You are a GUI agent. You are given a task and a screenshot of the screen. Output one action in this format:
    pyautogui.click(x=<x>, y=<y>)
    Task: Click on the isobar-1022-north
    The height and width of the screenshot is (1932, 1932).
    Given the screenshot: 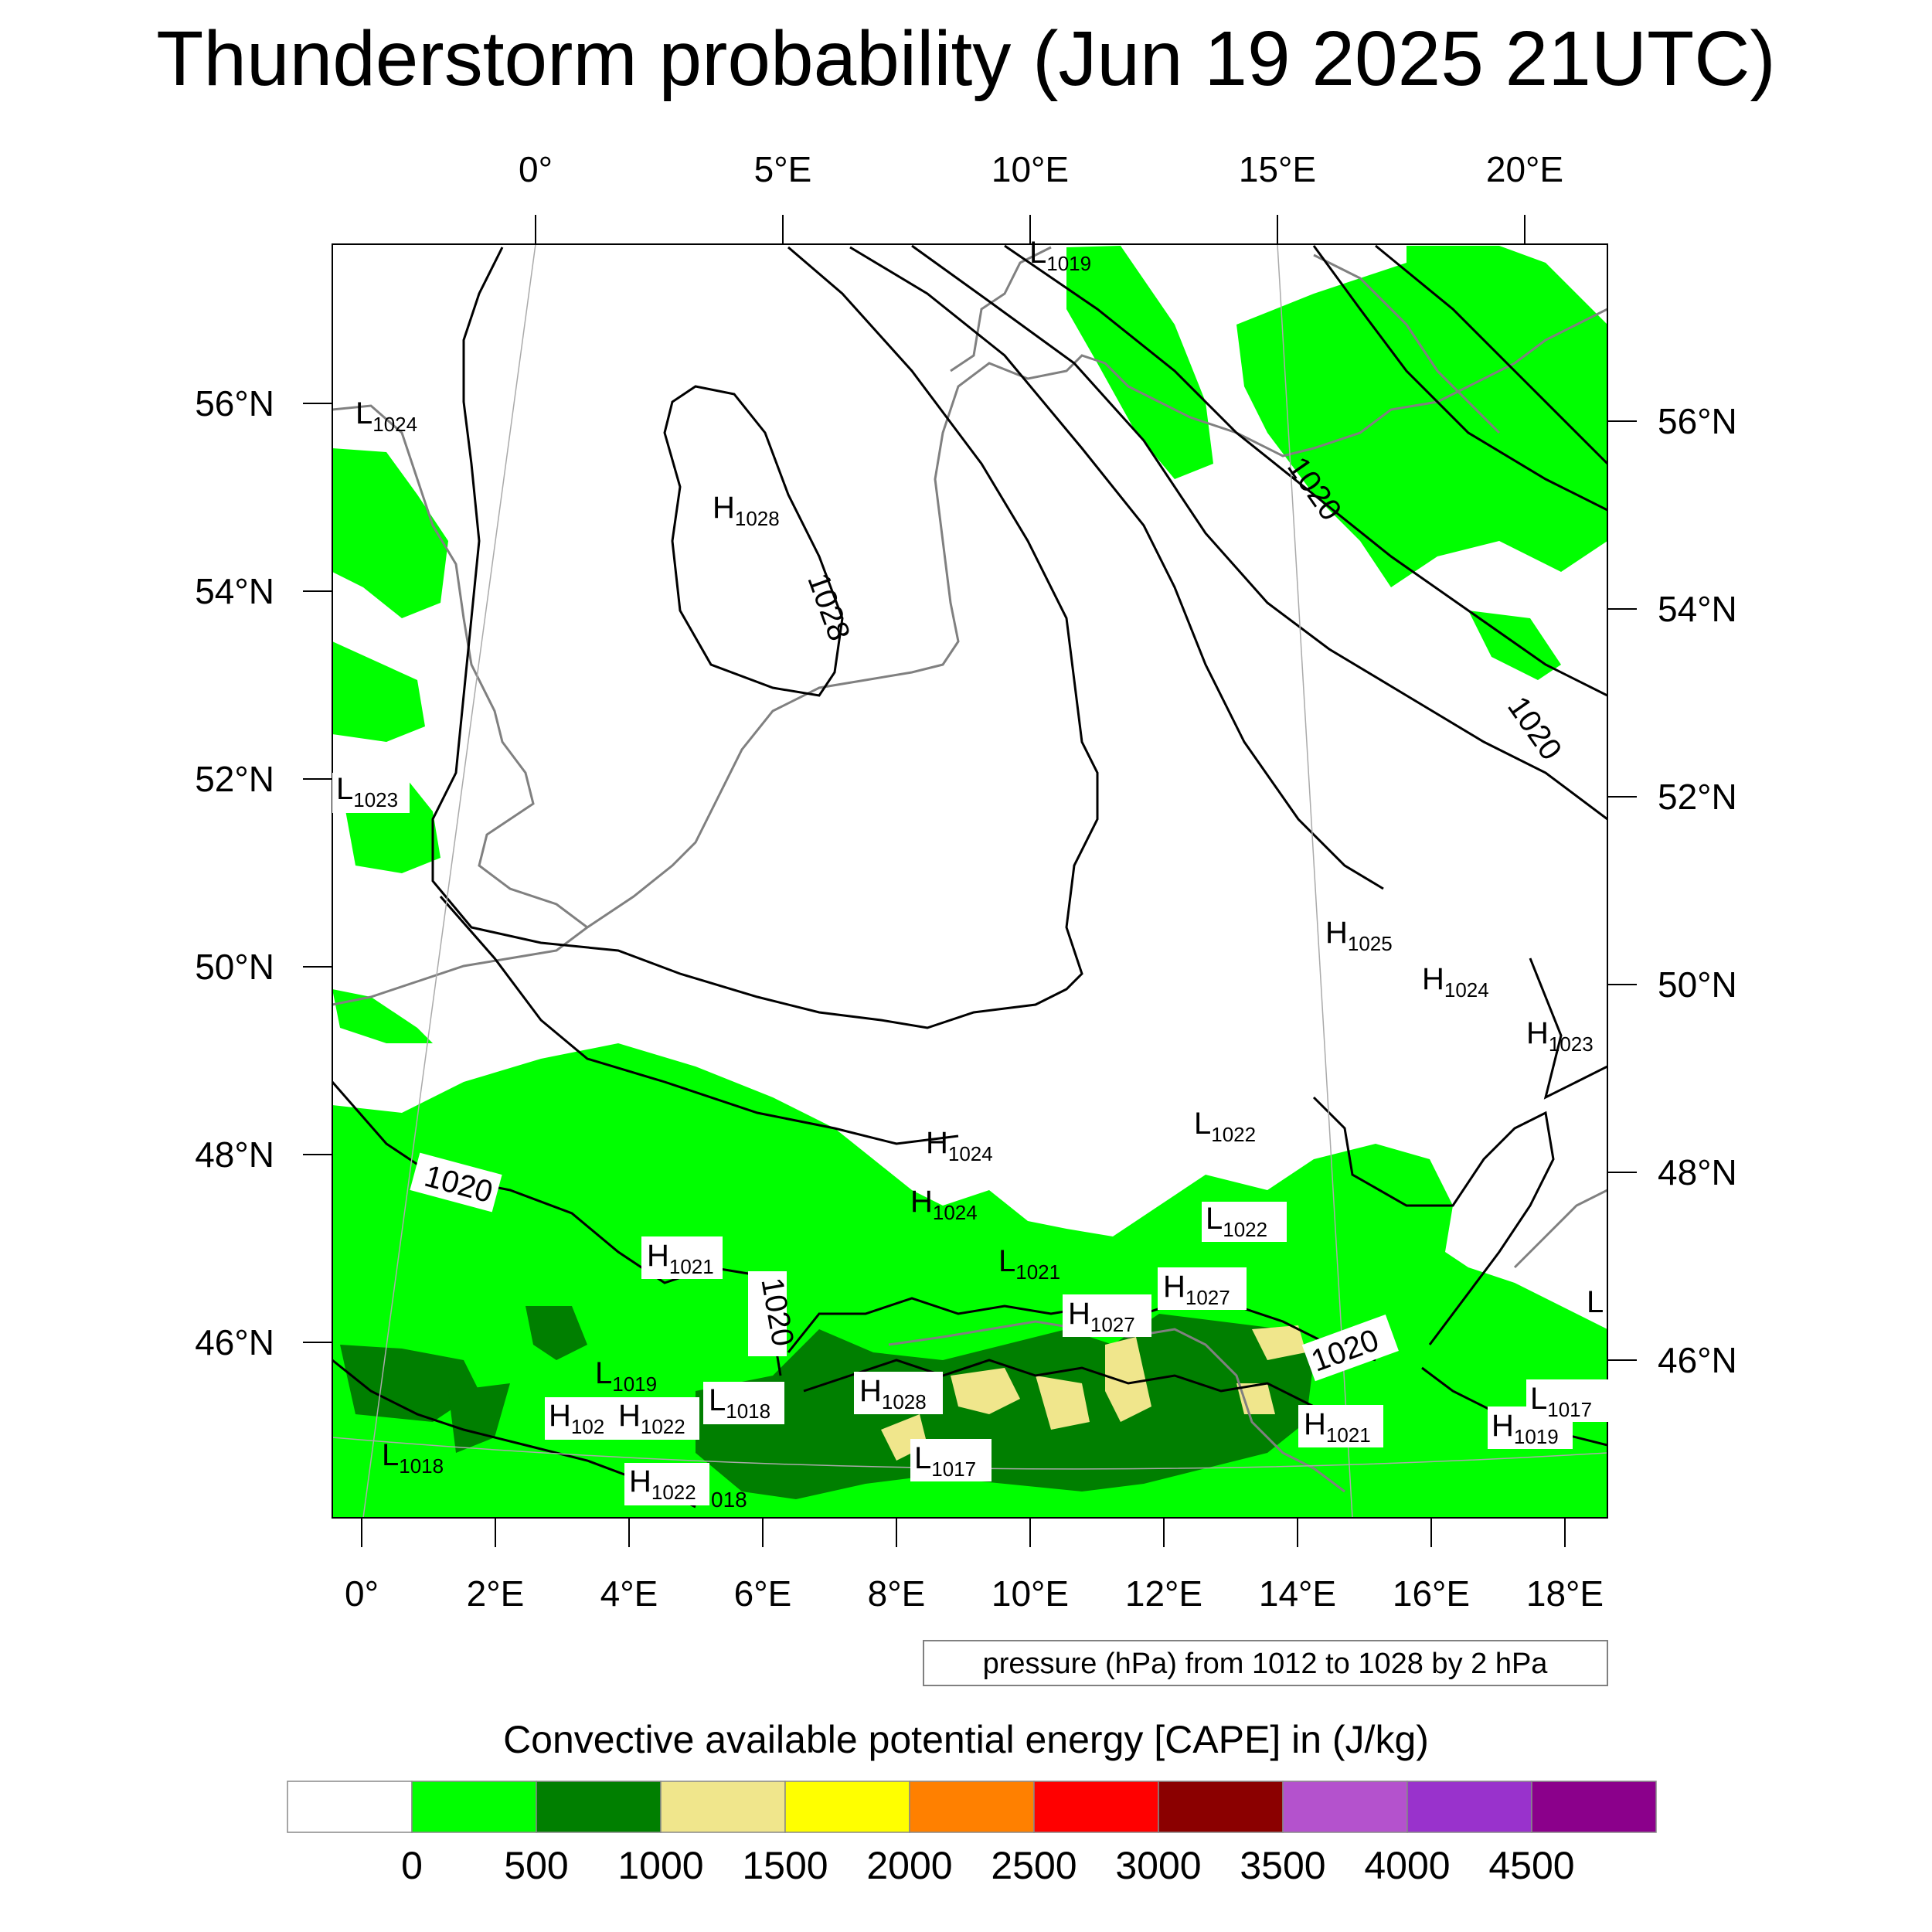 What is the action you would take?
    pyautogui.click(x=1116, y=568)
    